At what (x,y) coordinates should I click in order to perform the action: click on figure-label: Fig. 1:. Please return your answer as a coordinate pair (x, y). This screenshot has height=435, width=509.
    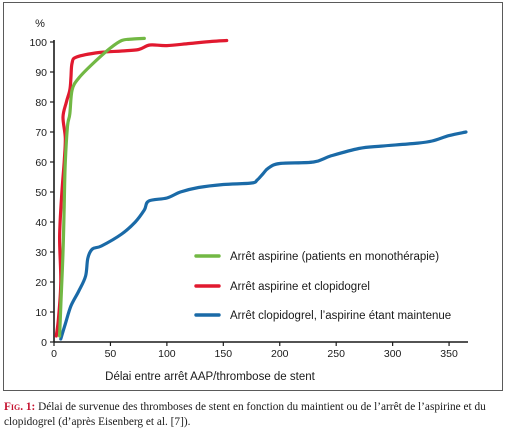
    Looking at the image, I should click on (20, 407).